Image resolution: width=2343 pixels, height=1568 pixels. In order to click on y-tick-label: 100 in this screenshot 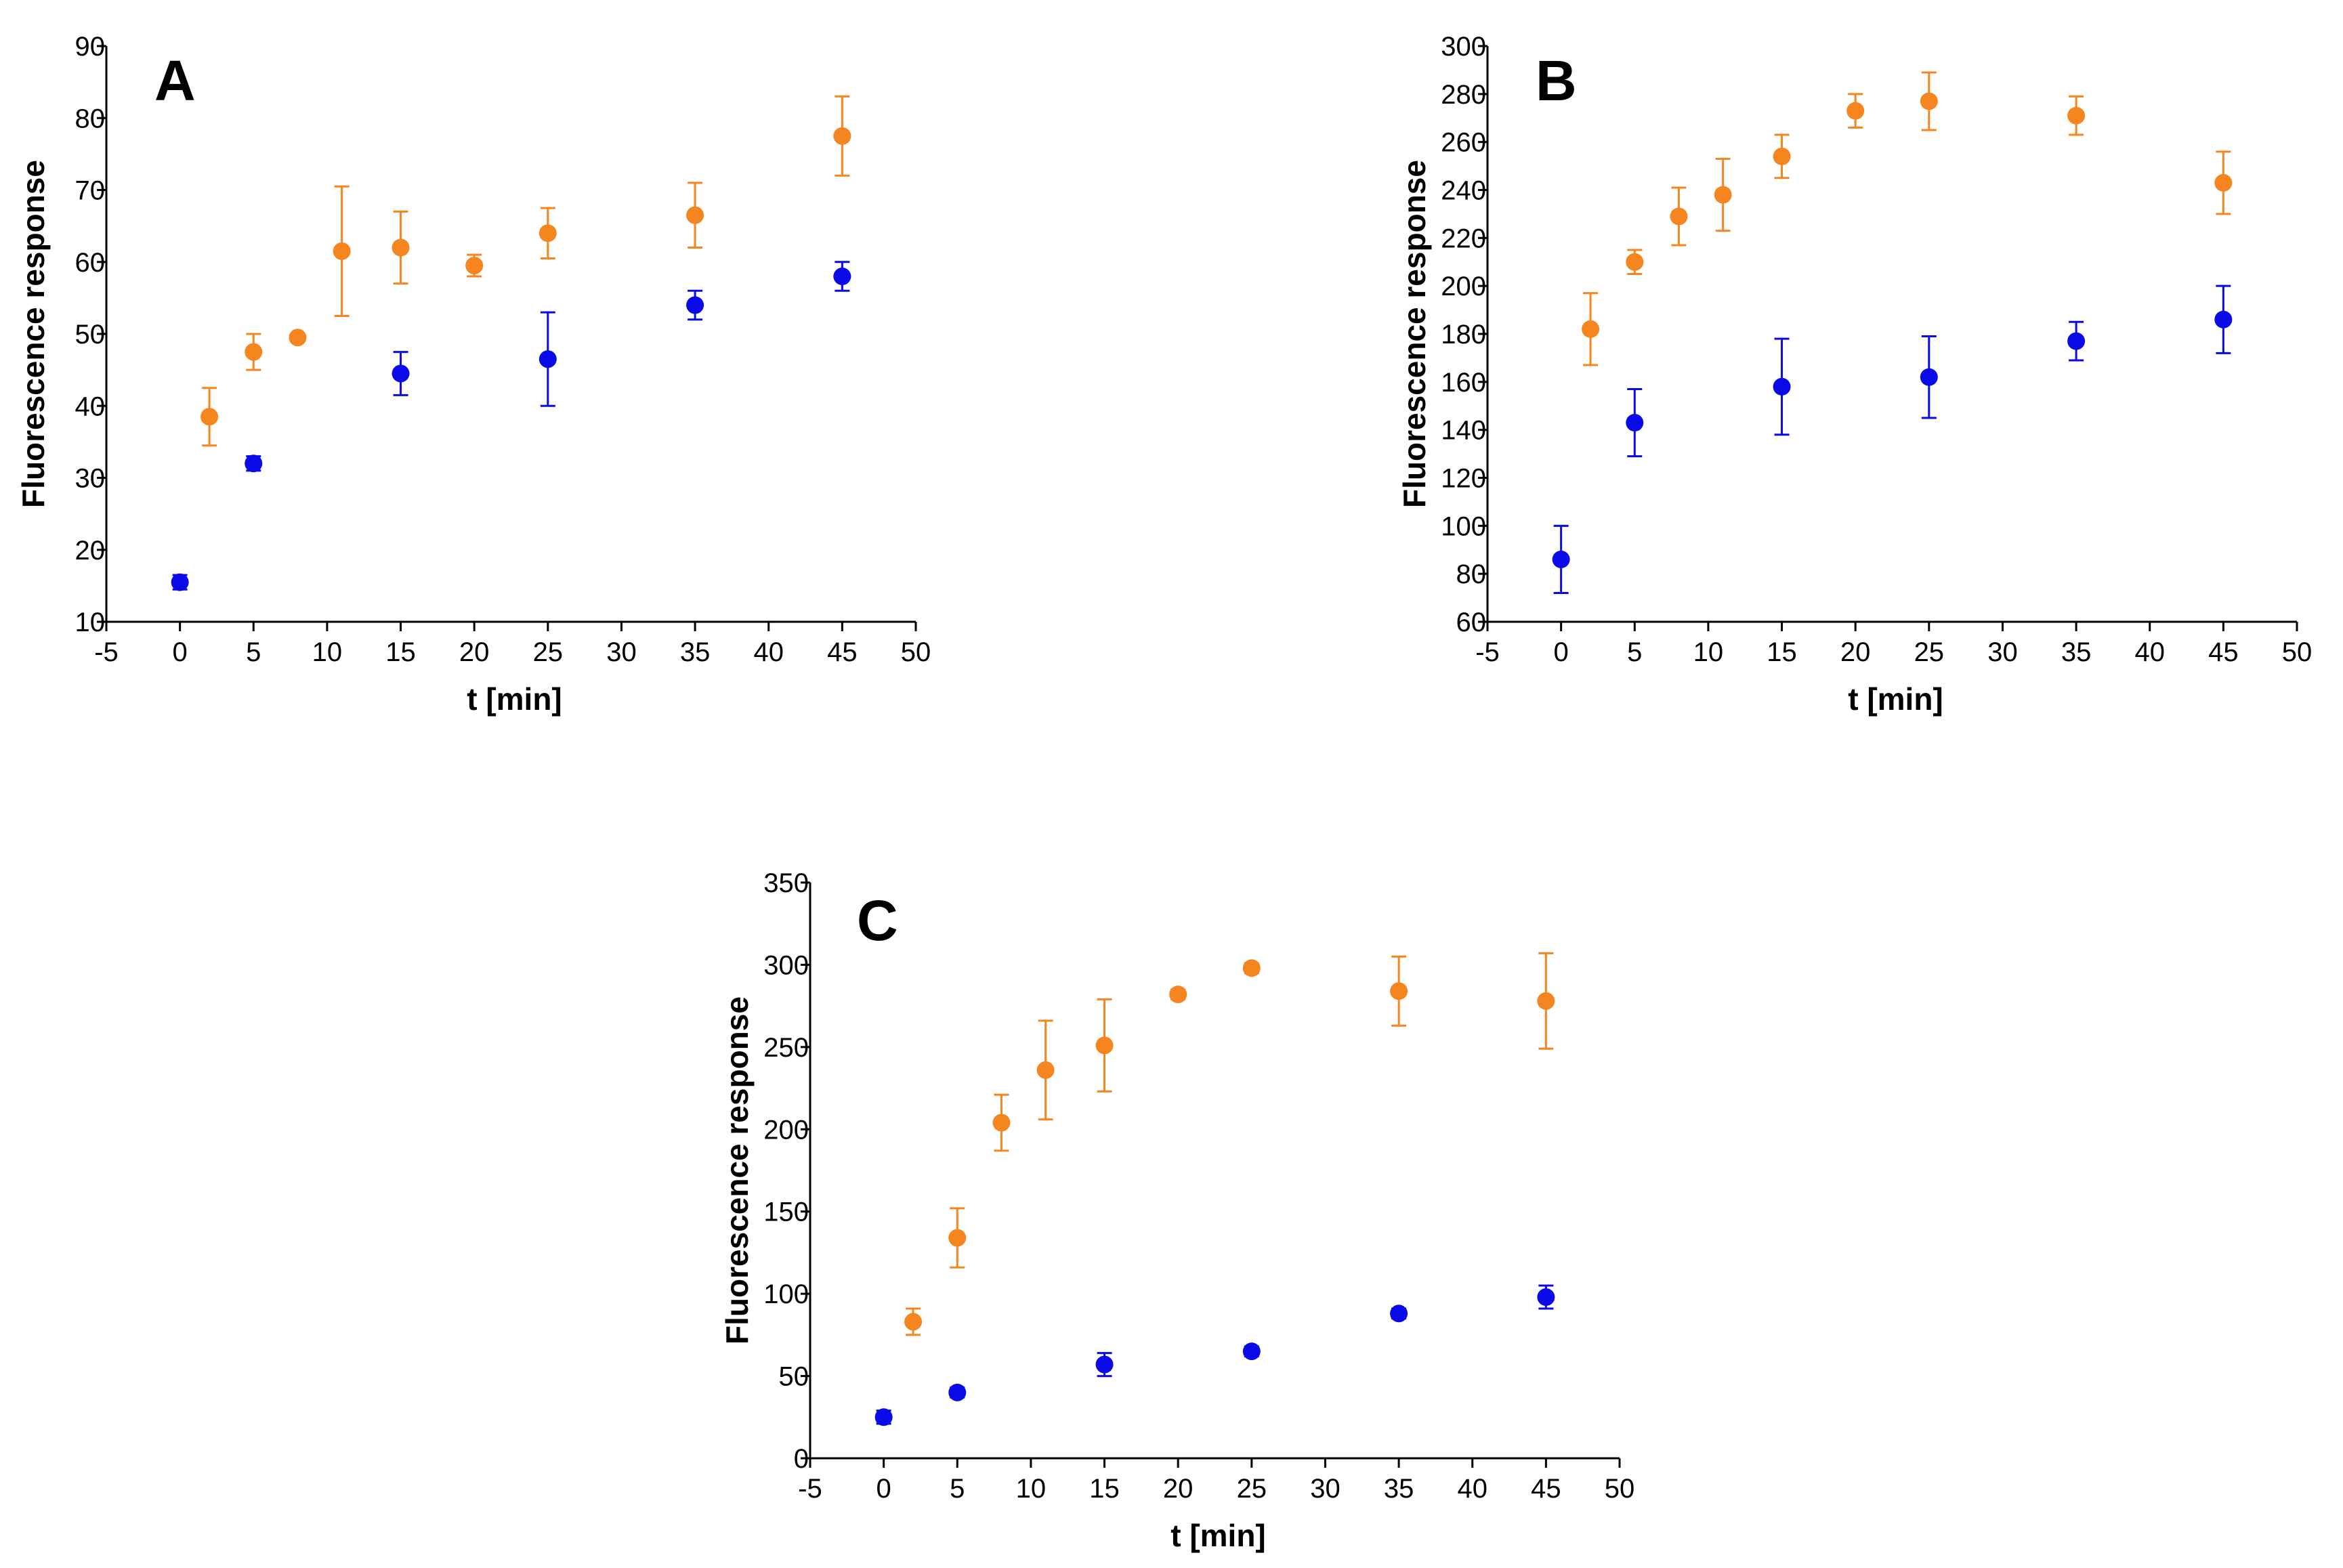, I will do `click(1463, 526)`.